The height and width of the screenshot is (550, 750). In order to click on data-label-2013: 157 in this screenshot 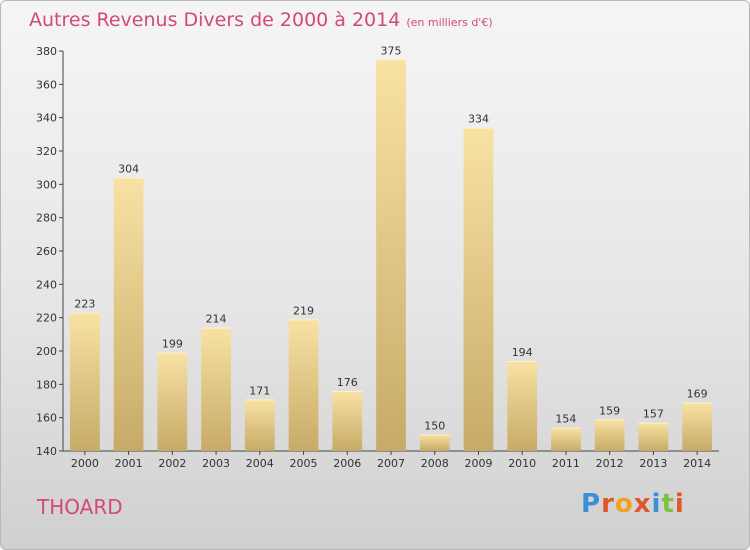, I will do `click(653, 414)`.